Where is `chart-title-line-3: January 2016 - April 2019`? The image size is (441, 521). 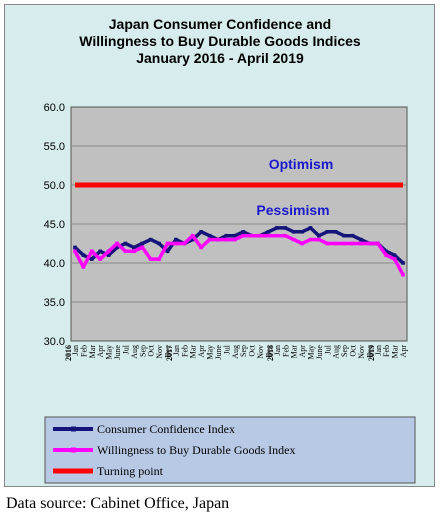 chart-title-line-3: January 2016 - April 2019 is located at coordinates (220, 58).